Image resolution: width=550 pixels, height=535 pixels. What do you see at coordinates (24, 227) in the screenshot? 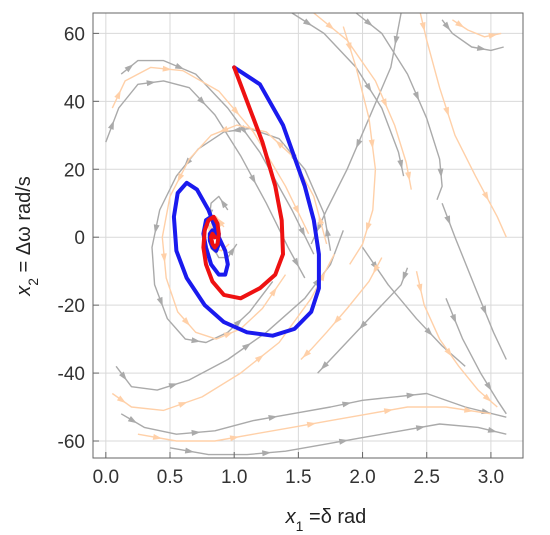
I see `y-axis-rest: = Δω rad/s` at bounding box center [24, 227].